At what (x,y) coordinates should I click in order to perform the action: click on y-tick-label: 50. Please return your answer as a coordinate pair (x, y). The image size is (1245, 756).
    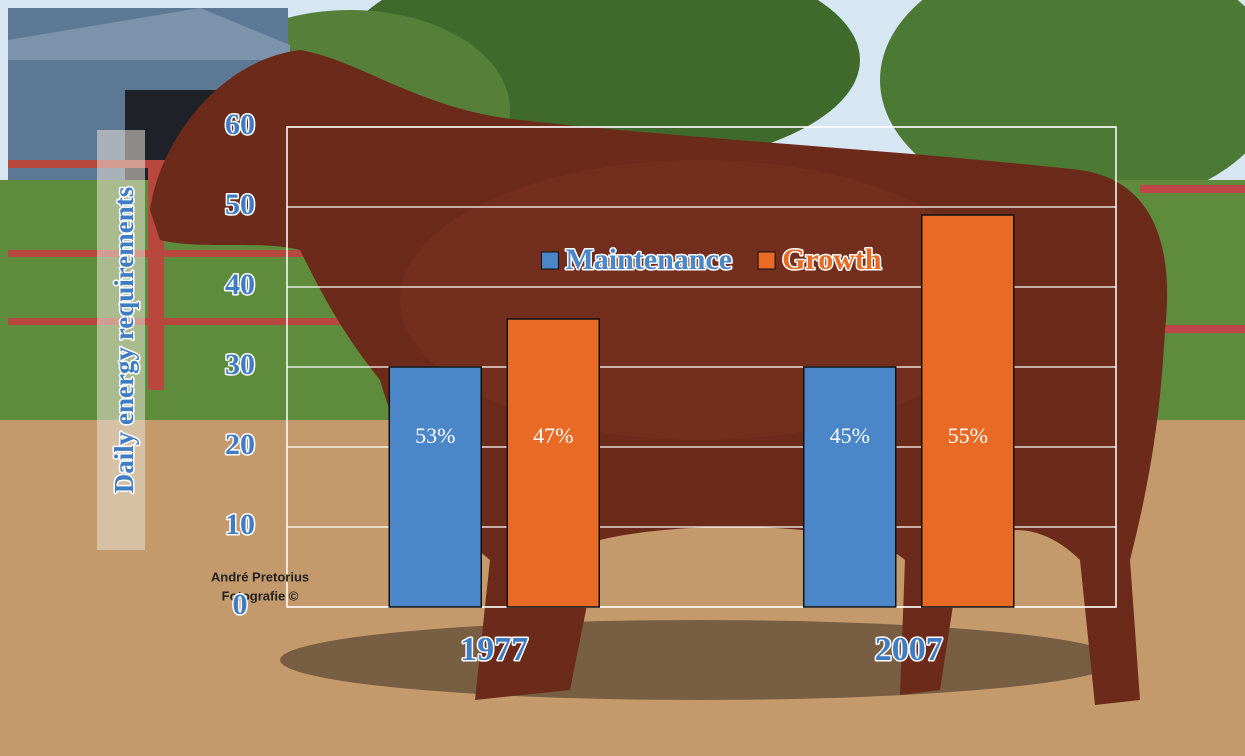
    Looking at the image, I should click on (240, 204).